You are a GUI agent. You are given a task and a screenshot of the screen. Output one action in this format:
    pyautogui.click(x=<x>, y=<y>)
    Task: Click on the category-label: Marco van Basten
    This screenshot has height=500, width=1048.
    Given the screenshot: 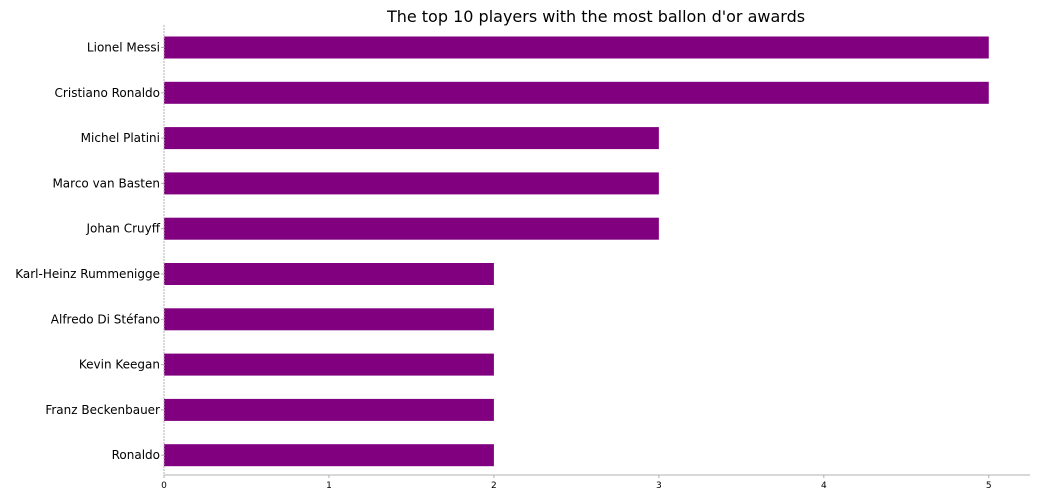 What is the action you would take?
    pyautogui.click(x=106, y=183)
    